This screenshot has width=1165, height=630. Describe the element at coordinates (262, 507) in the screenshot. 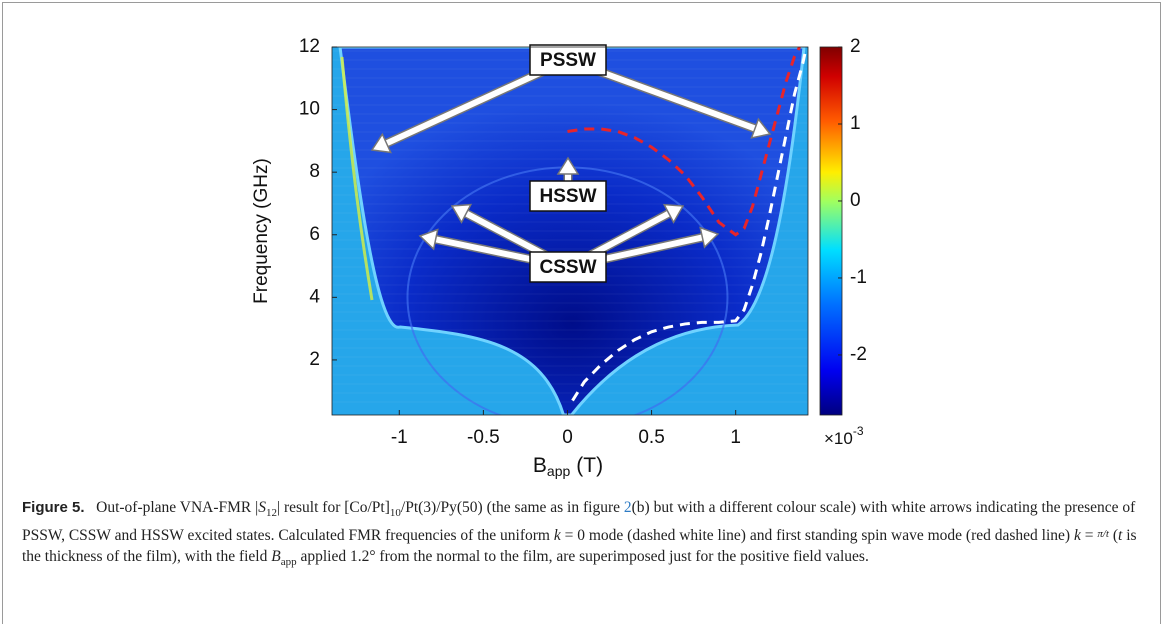

I see `caption-run: S` at that location.